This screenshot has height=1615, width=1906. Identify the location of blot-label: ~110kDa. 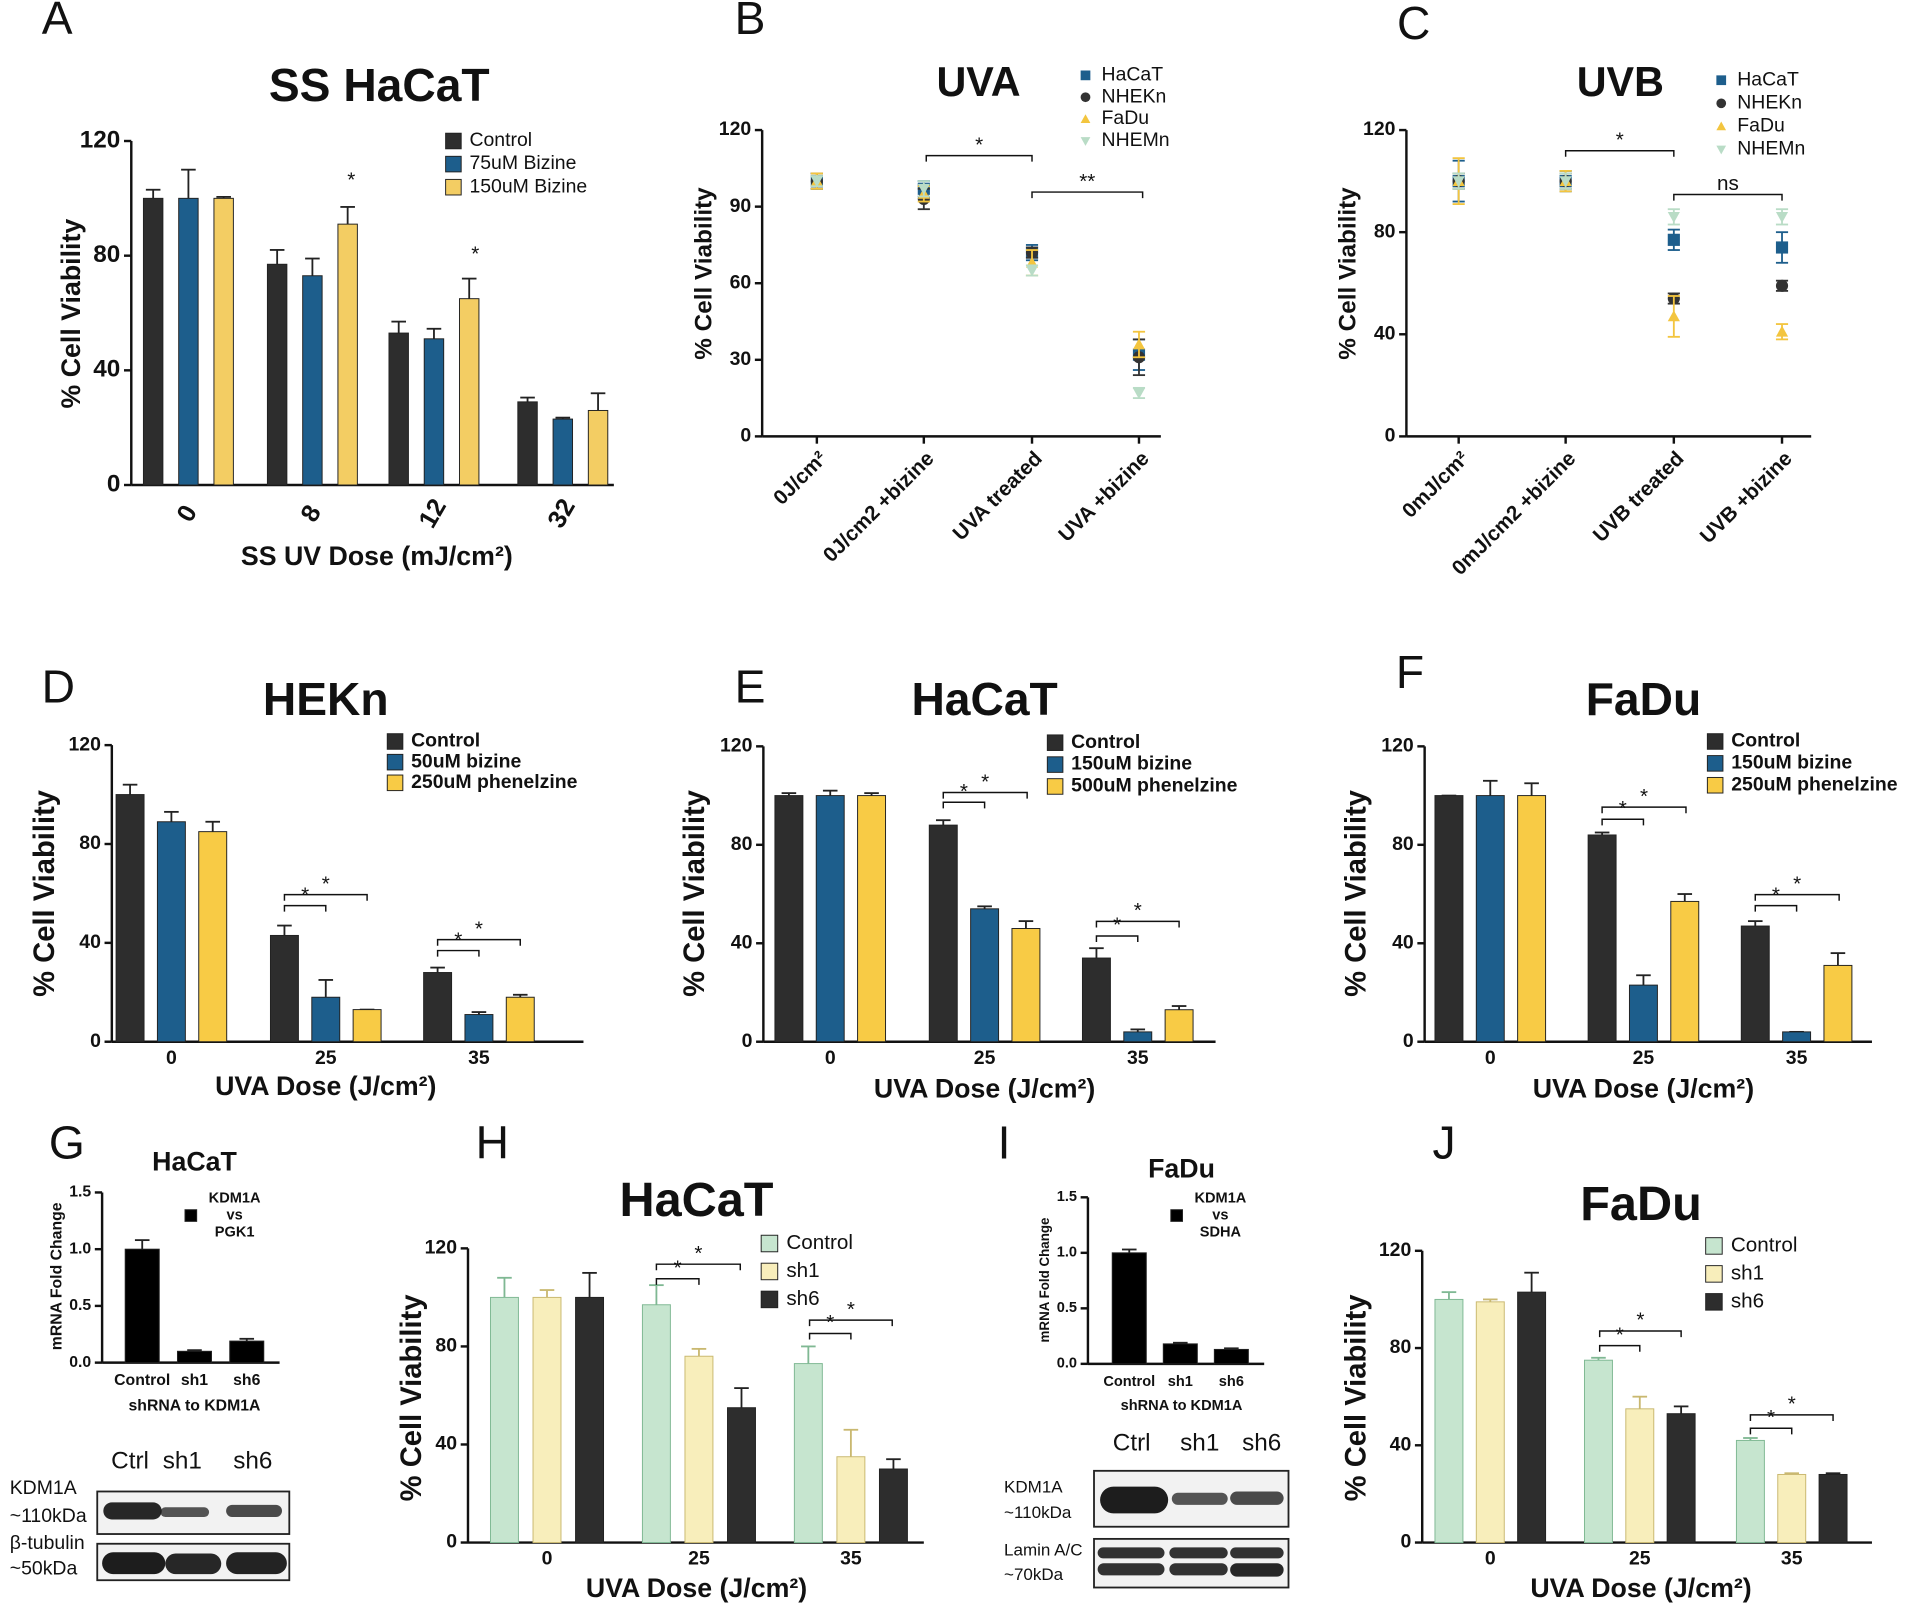
(48, 1516).